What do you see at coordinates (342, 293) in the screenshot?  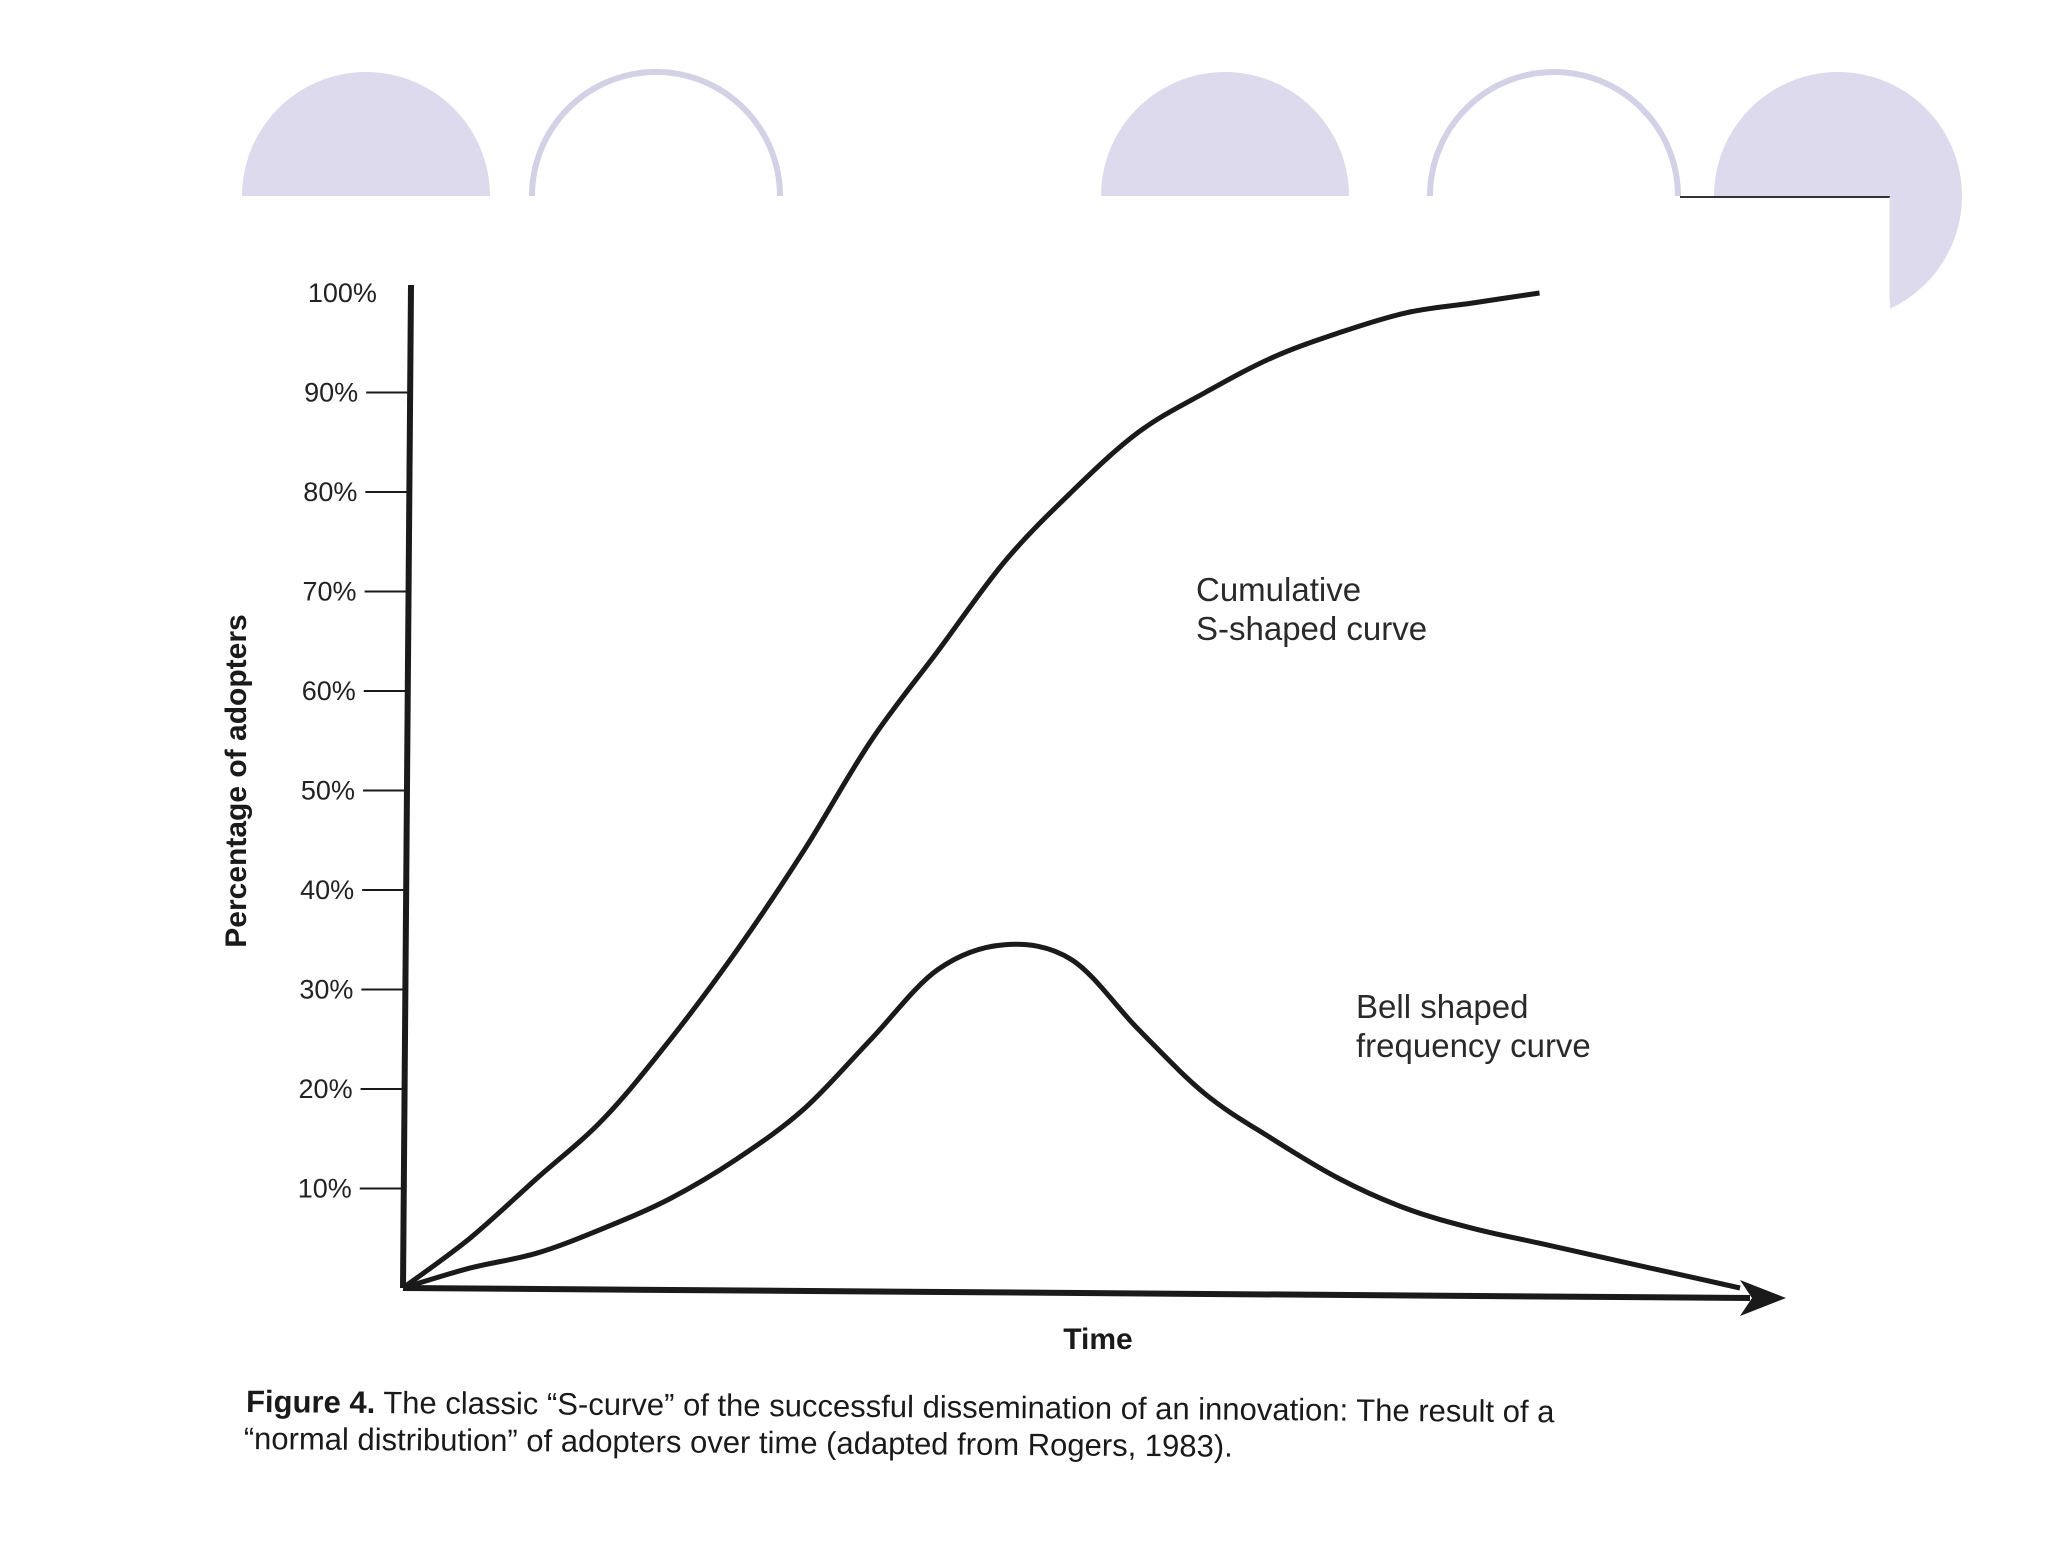 I see `y-tick-label: 100%` at bounding box center [342, 293].